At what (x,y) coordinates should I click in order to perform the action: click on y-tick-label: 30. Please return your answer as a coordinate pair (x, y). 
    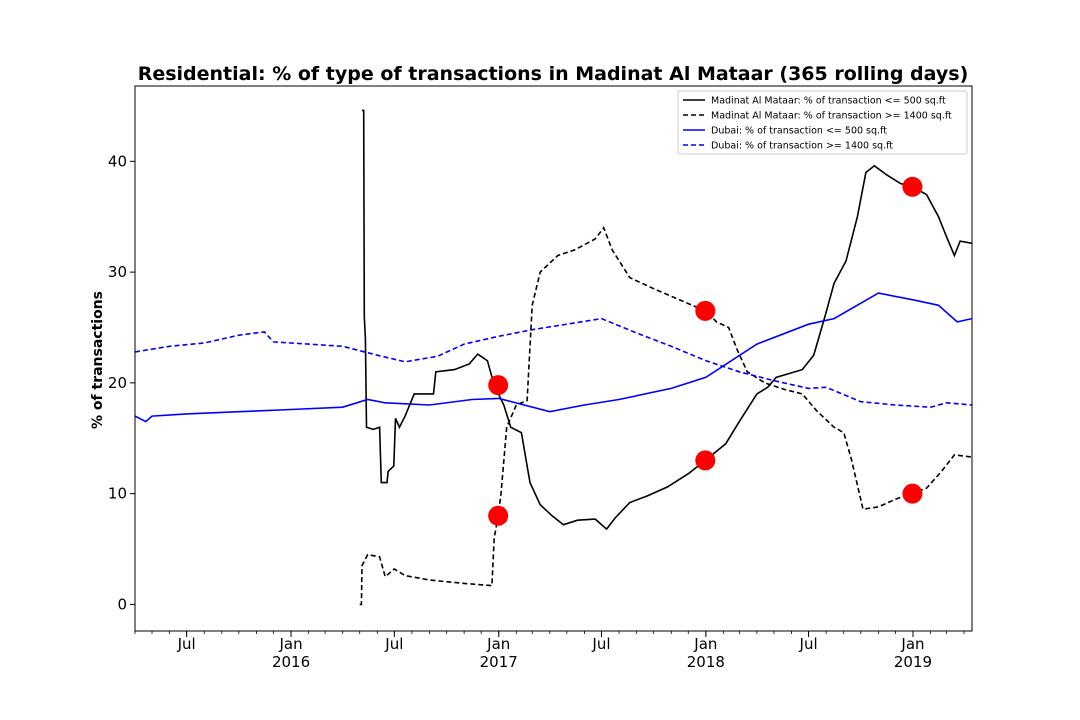
    Looking at the image, I should click on (117, 272).